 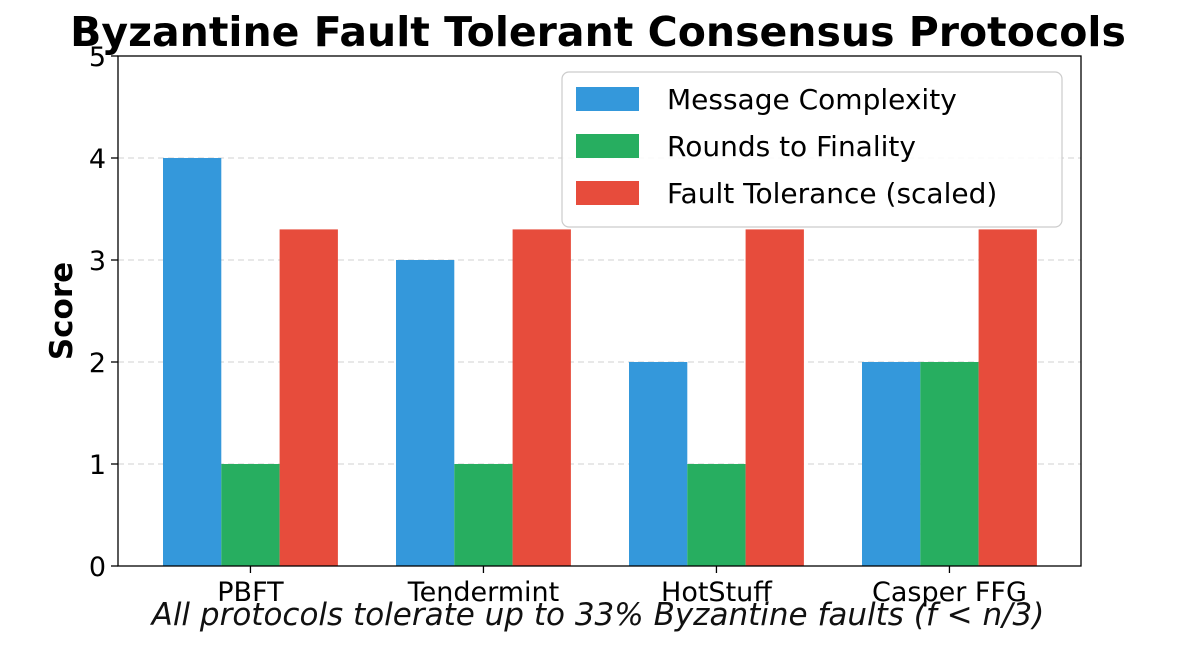 What do you see at coordinates (812, 99) in the screenshot?
I see `legend-label: Message Complexity` at bounding box center [812, 99].